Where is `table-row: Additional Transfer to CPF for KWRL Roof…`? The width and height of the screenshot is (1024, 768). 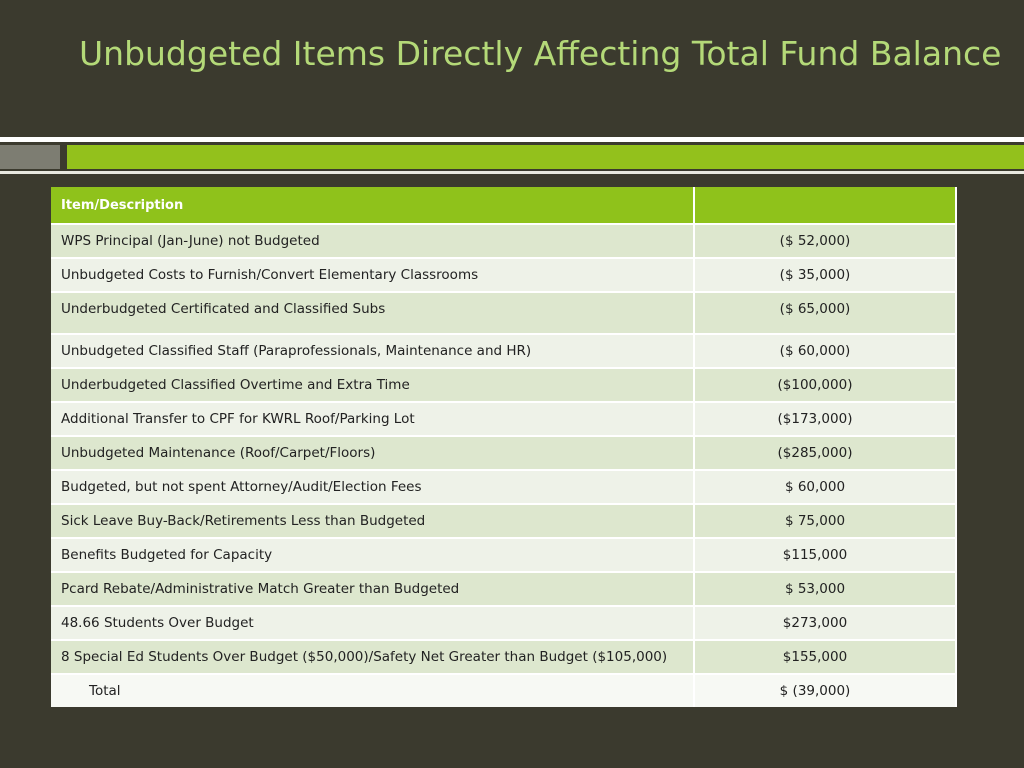
table-row: Additional Transfer to CPF for KWRL Roof… is located at coordinates (504, 418).